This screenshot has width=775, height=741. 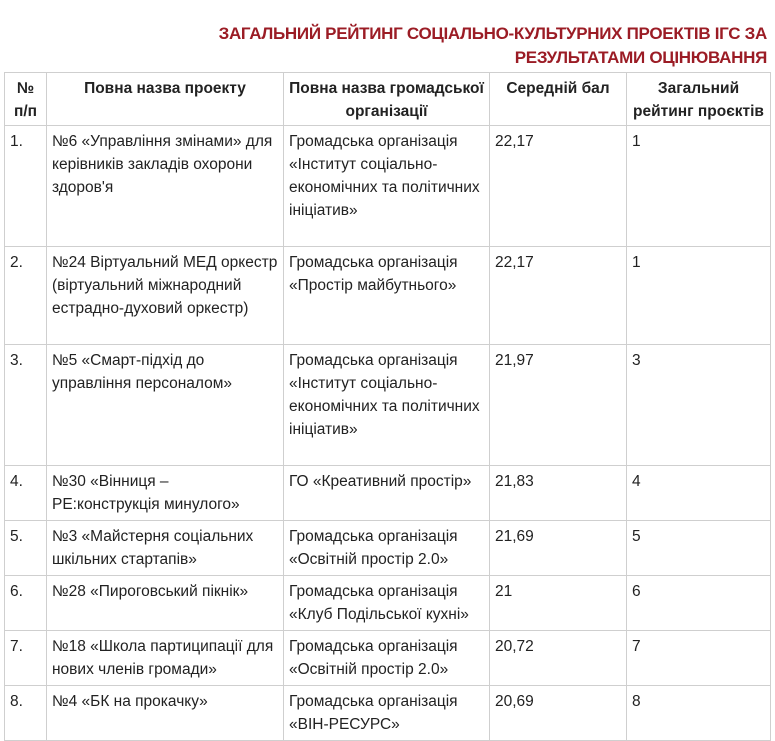 What do you see at coordinates (165, 99) in the screenshot?
I see `header-cell: Повна назва проекту` at bounding box center [165, 99].